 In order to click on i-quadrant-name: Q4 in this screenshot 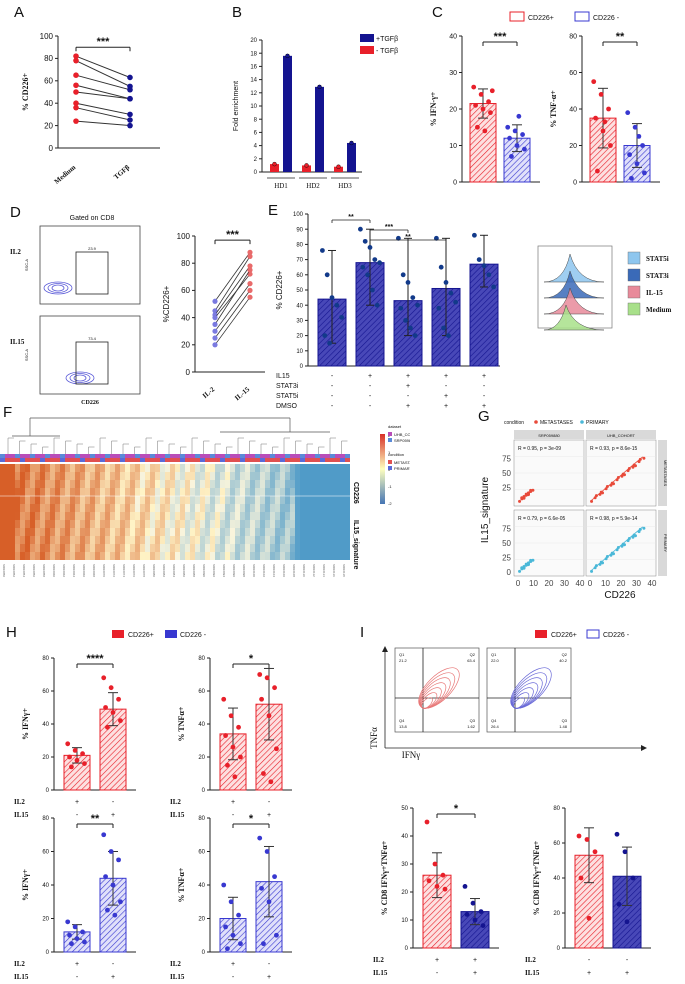, I will do `click(494, 720)`.